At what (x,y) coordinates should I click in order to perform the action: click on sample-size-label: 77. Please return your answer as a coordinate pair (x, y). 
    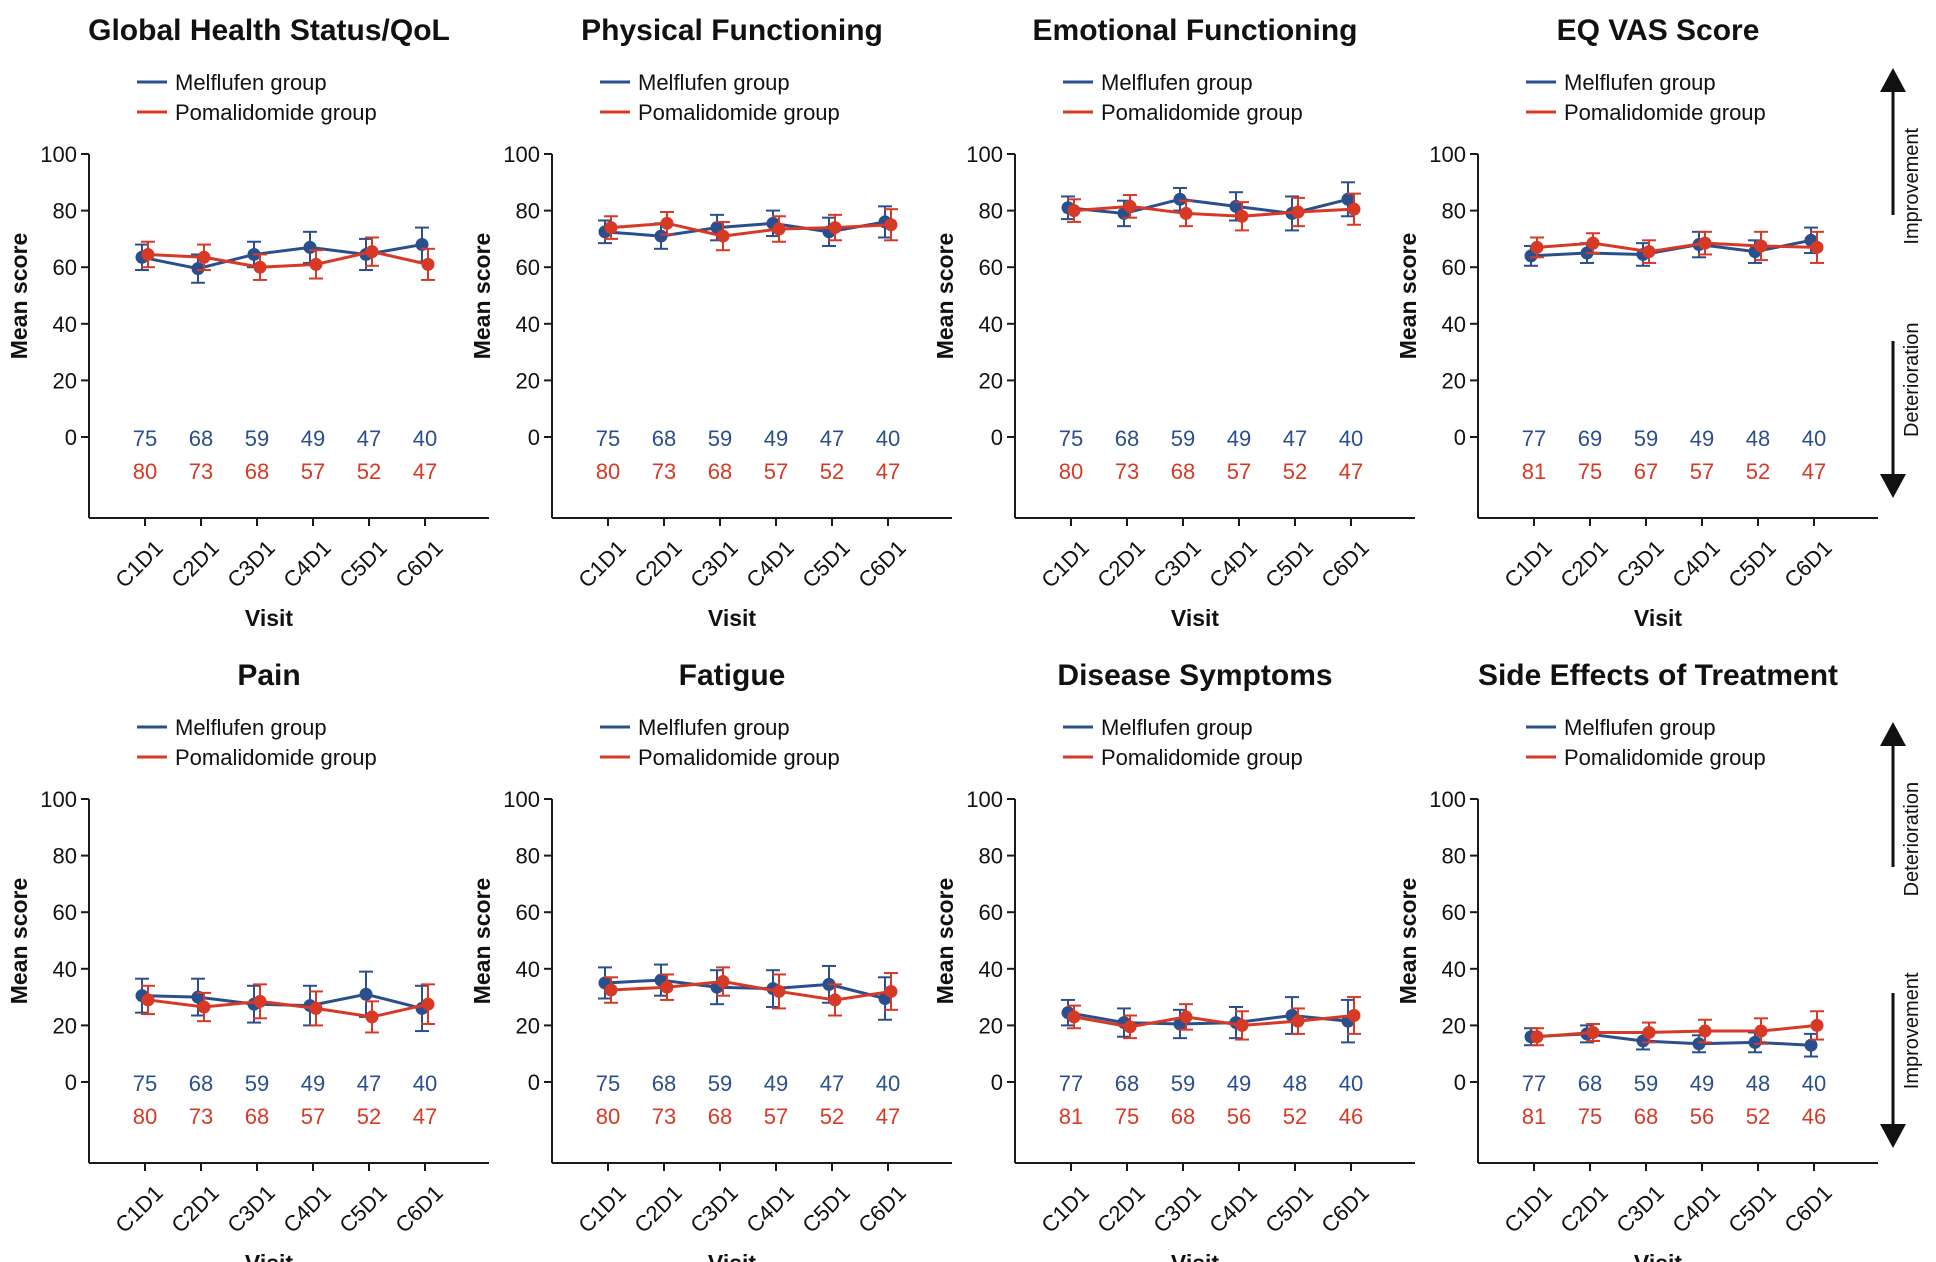
    Looking at the image, I should click on (1534, 438).